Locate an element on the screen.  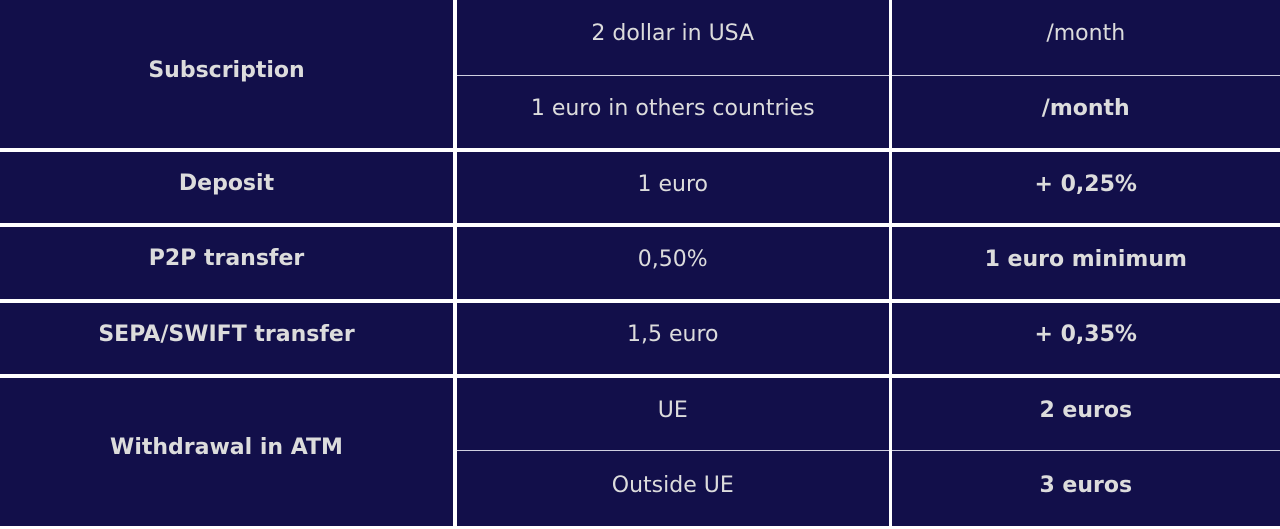
subscription-usa-unit: /month is located at coordinates (1085, 38).